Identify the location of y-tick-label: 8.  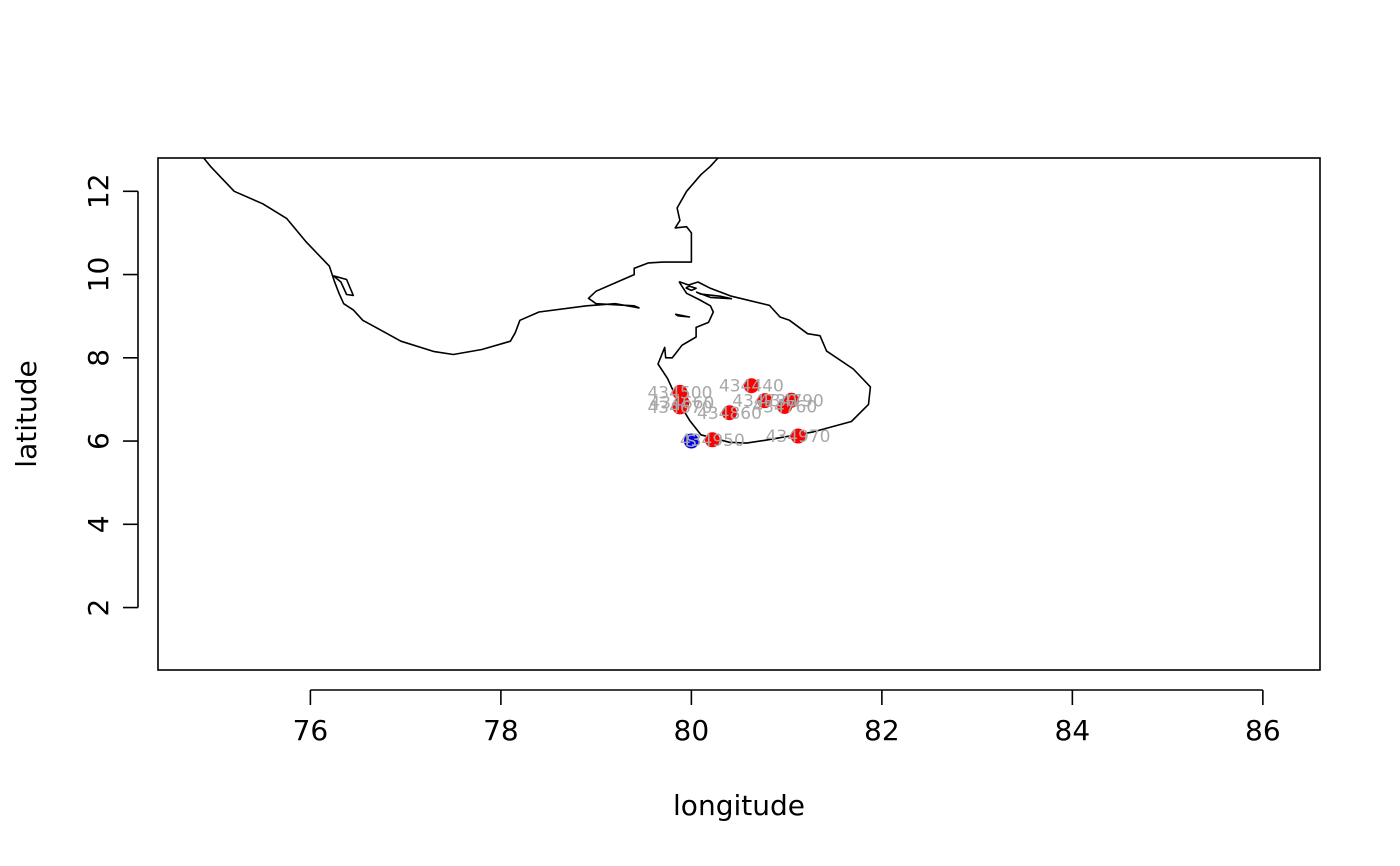
(98, 358).